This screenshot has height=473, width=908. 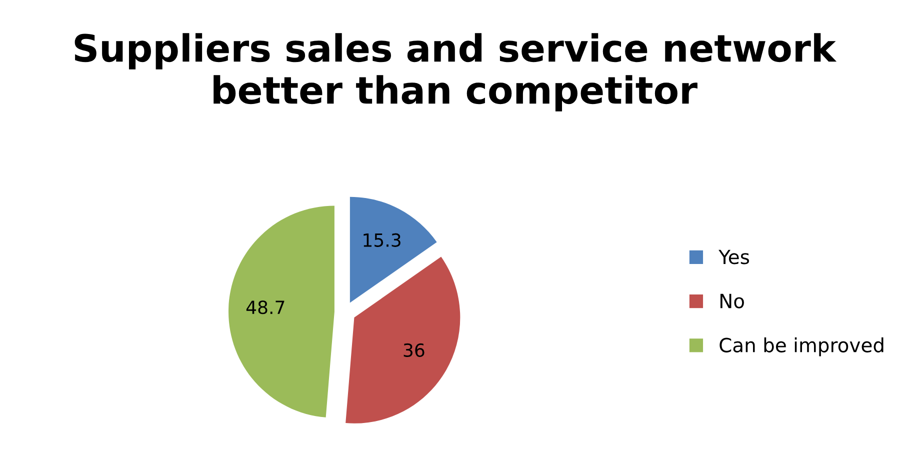 I want to click on legend-label: No, so click(x=732, y=301).